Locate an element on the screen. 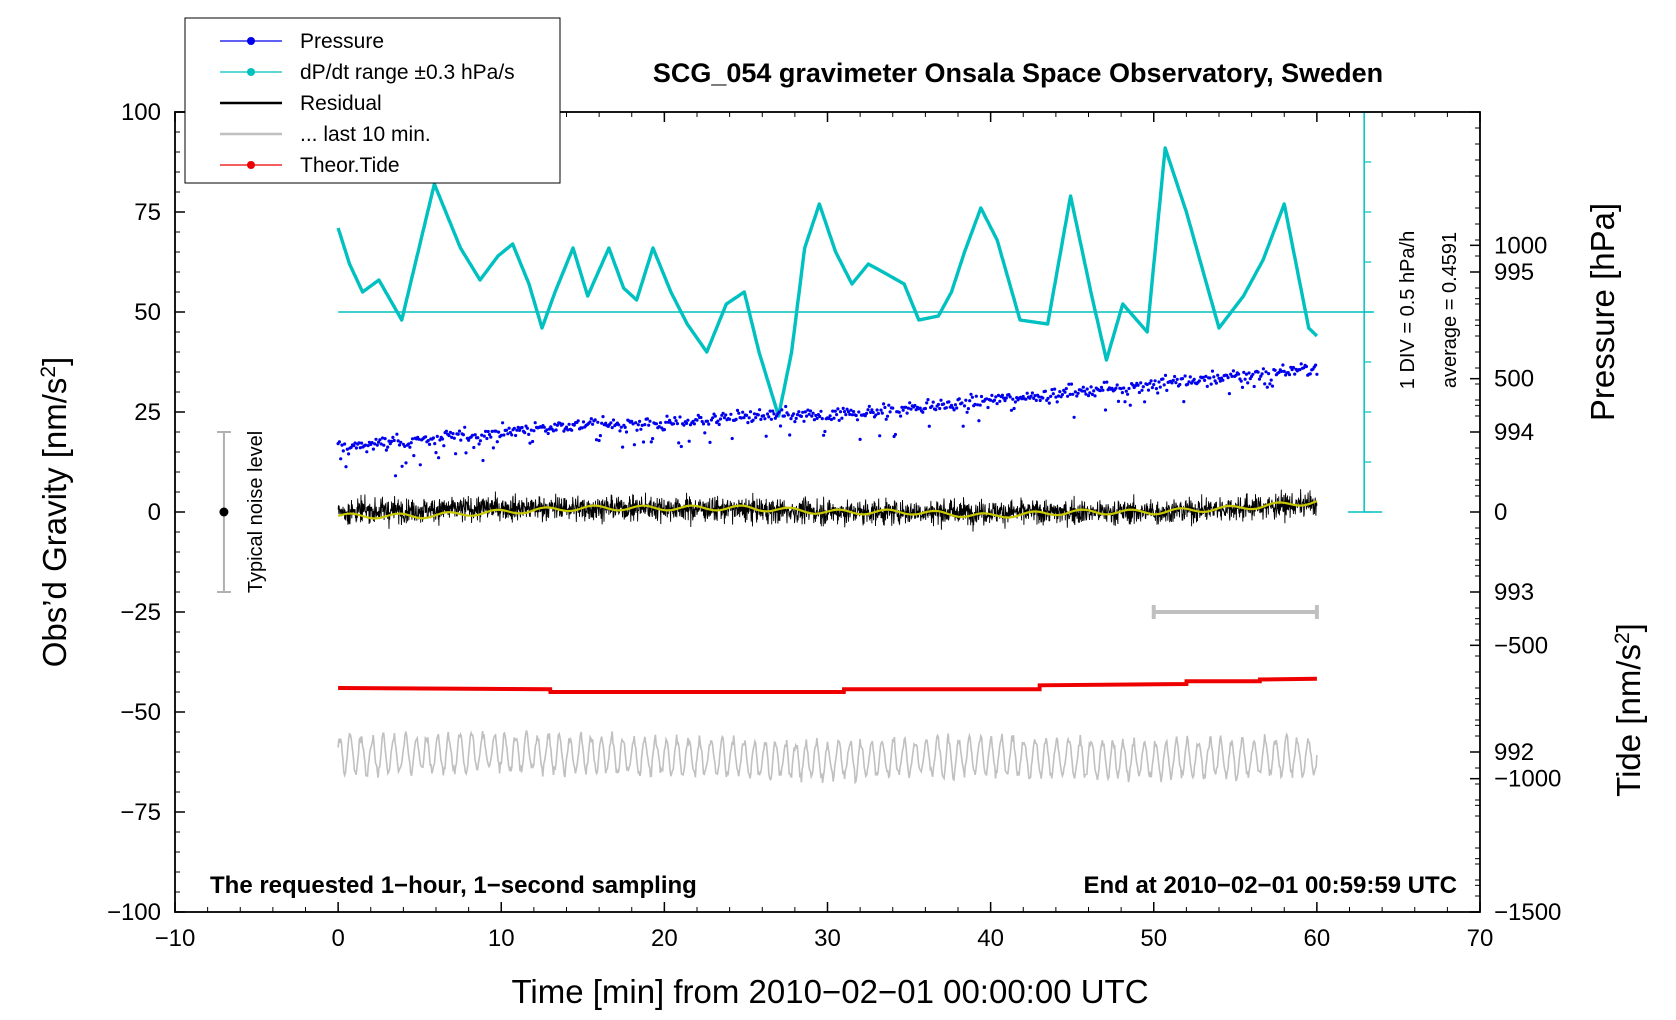  y-axis-label-left: Obs’d Gravity [nm/s2] is located at coordinates (54, 512).